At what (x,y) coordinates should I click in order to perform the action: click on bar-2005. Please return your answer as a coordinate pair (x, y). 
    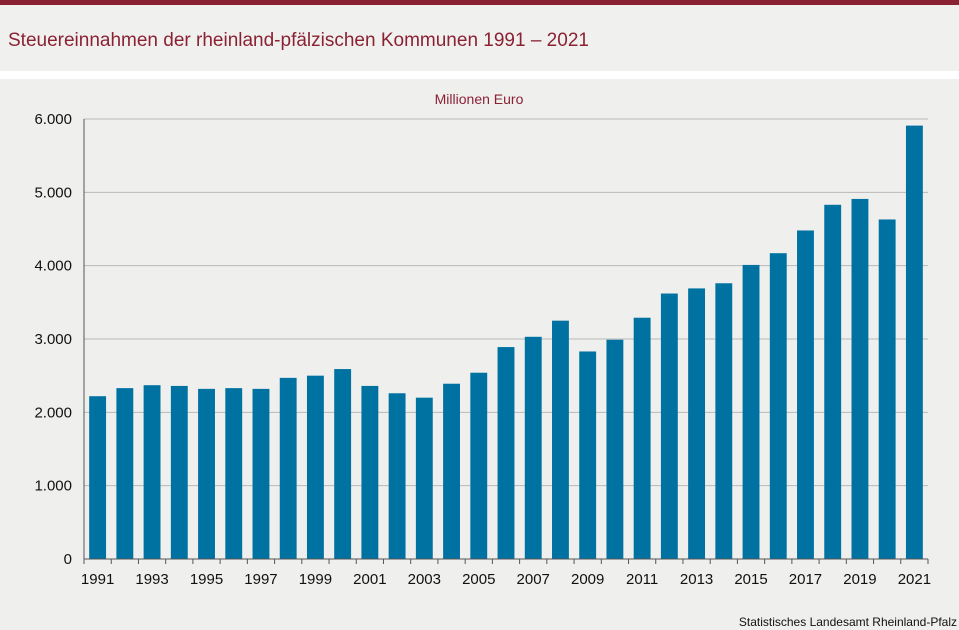
    Looking at the image, I should click on (479, 465).